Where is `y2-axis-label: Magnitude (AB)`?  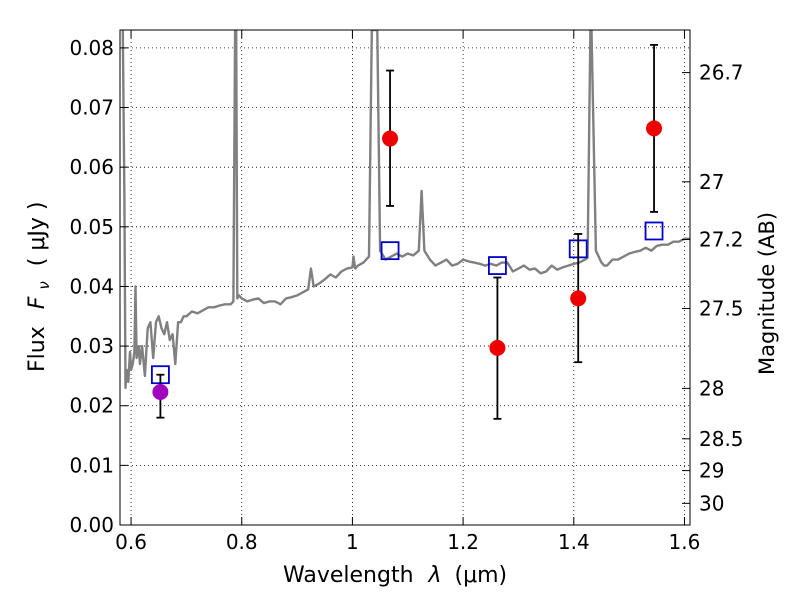
y2-axis-label: Magnitude (AB) is located at coordinates (767, 293).